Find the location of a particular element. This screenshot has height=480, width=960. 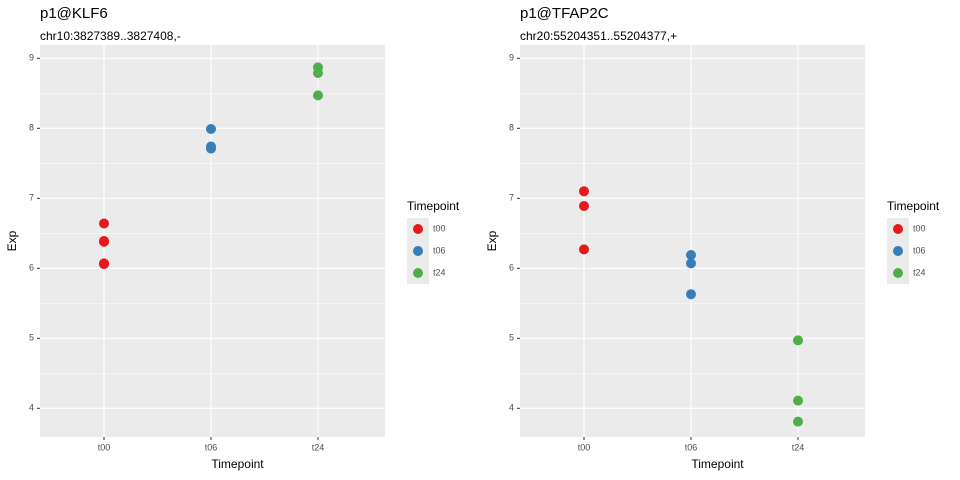

chart-title: p1@KLF6 is located at coordinates (74, 13).